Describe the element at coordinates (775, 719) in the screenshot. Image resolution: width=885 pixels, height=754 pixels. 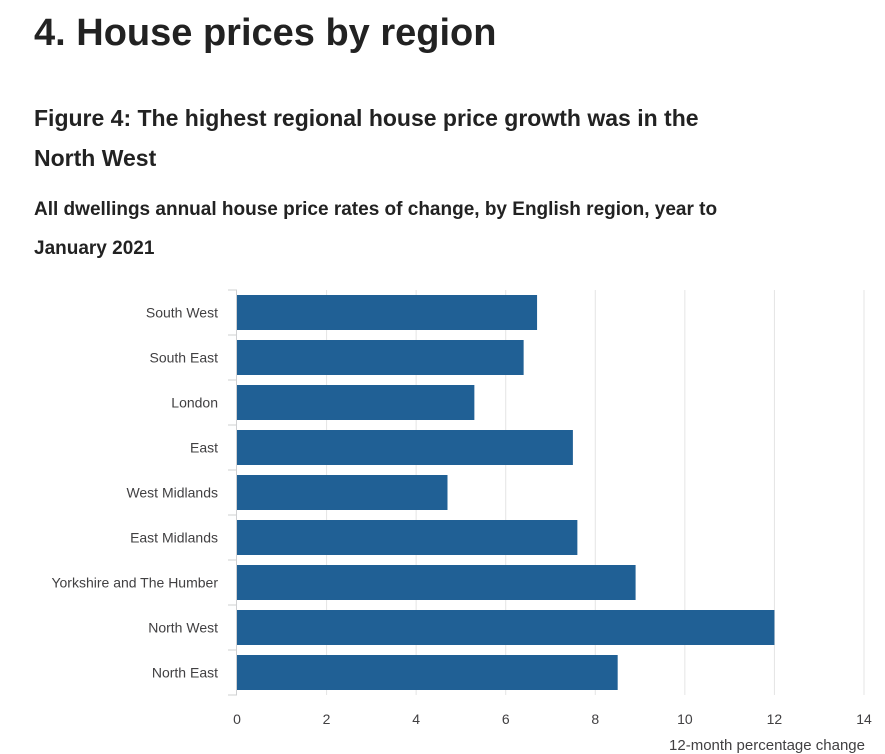
I see `x-tick-label: 12` at that location.